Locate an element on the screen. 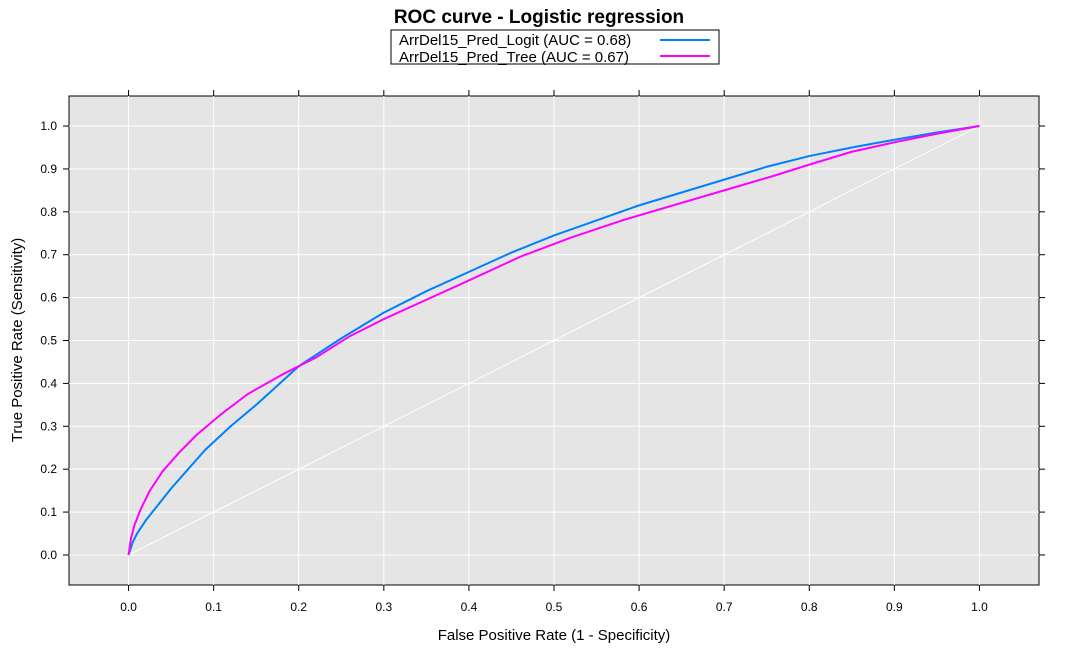  y-tick-label: 0.6 is located at coordinates (48, 298).